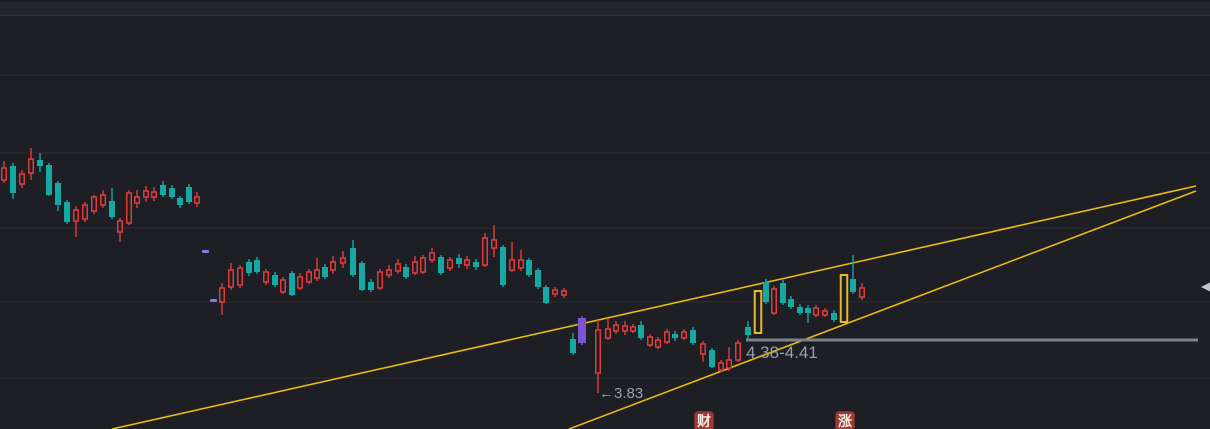 The image size is (1210, 429). Describe the element at coordinates (605, 8) in the screenshot. I see `top-bar` at that location.